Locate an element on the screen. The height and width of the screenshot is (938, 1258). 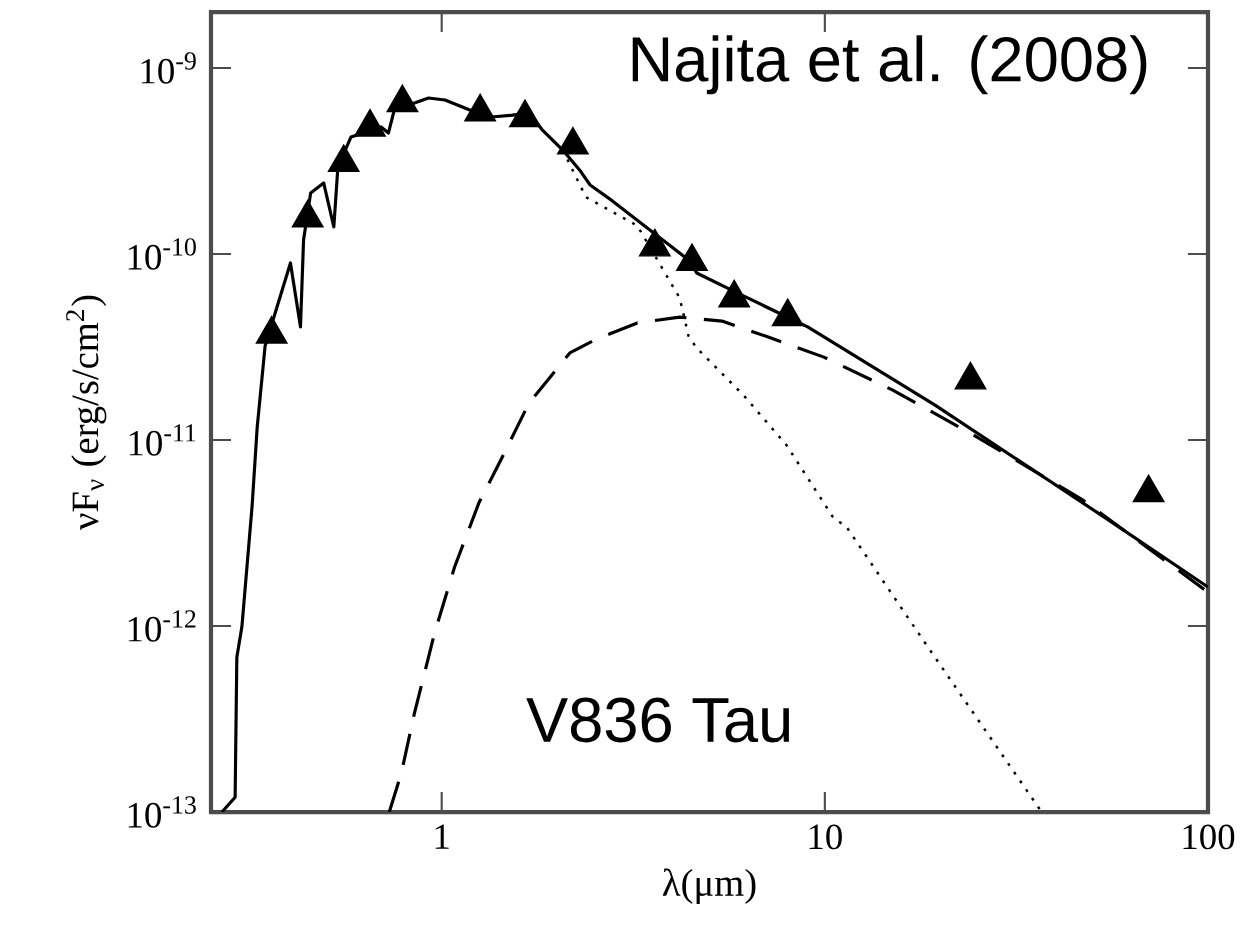
y-tick-label: 10$^{-9}$ is located at coordinates (168, 68).